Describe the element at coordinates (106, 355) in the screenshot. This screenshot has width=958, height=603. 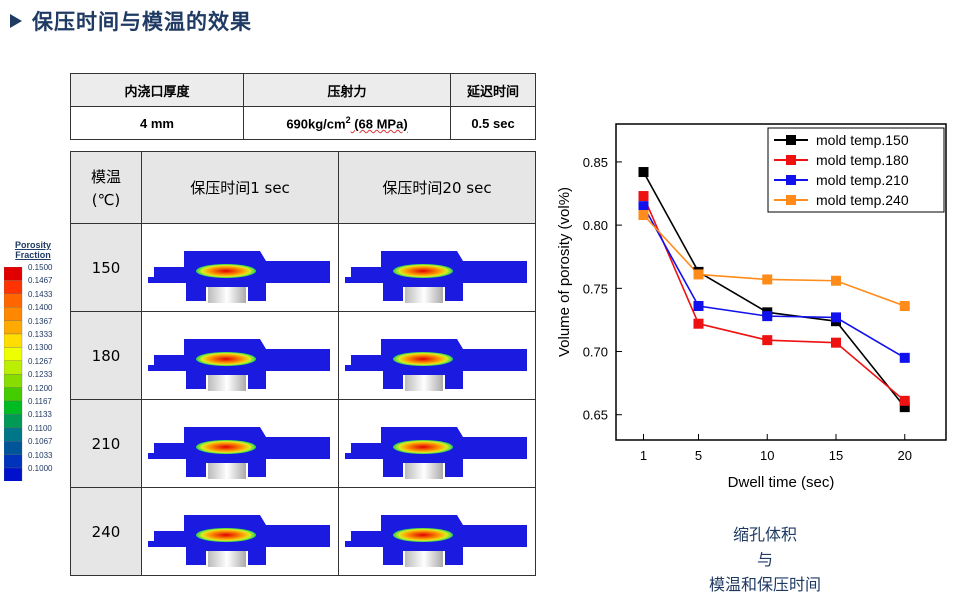
I see `temp-180: 180` at that location.